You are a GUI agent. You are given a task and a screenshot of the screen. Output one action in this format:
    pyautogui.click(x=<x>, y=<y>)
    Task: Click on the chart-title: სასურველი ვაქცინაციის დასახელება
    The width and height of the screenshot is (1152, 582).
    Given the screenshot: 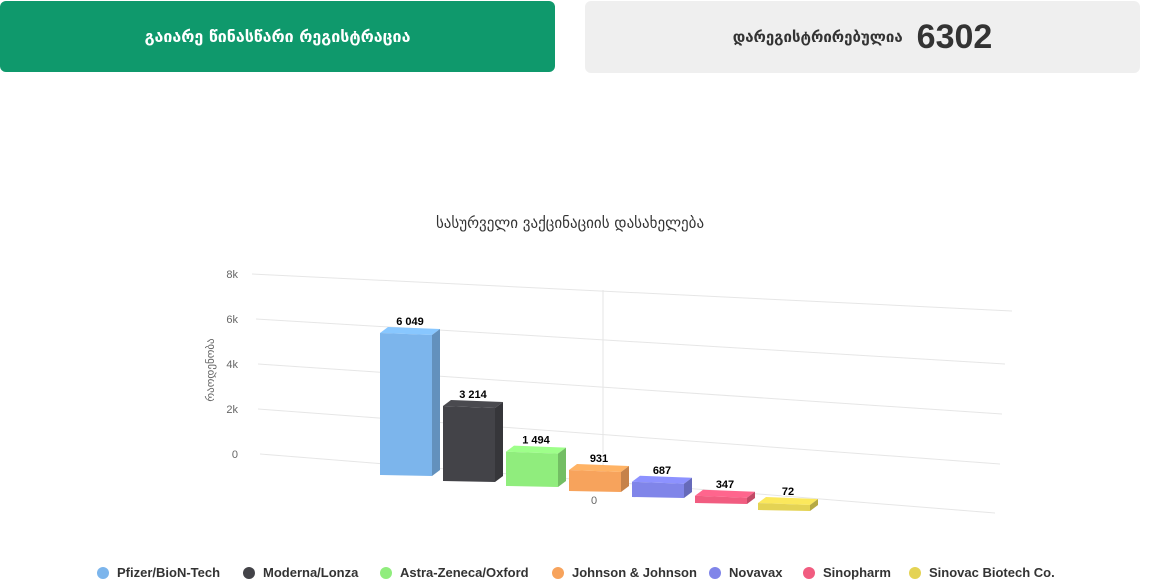 What is the action you would take?
    pyautogui.click(x=570, y=223)
    